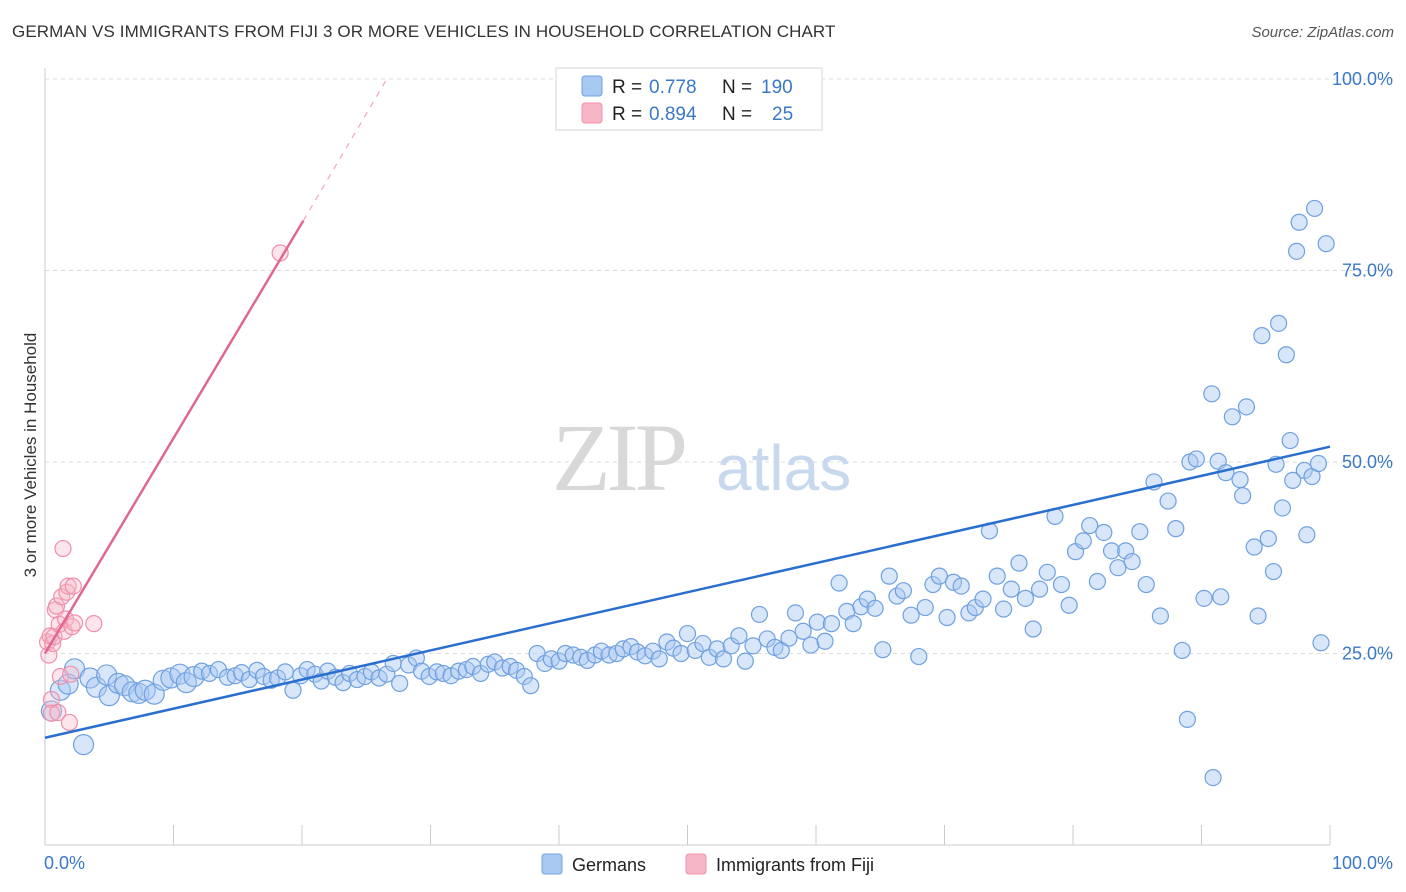  Describe the element at coordinates (689, 99) in the screenshot. I see `legend-box: R = 0.778 N = 190 R = 0.894 N = 25` at that location.